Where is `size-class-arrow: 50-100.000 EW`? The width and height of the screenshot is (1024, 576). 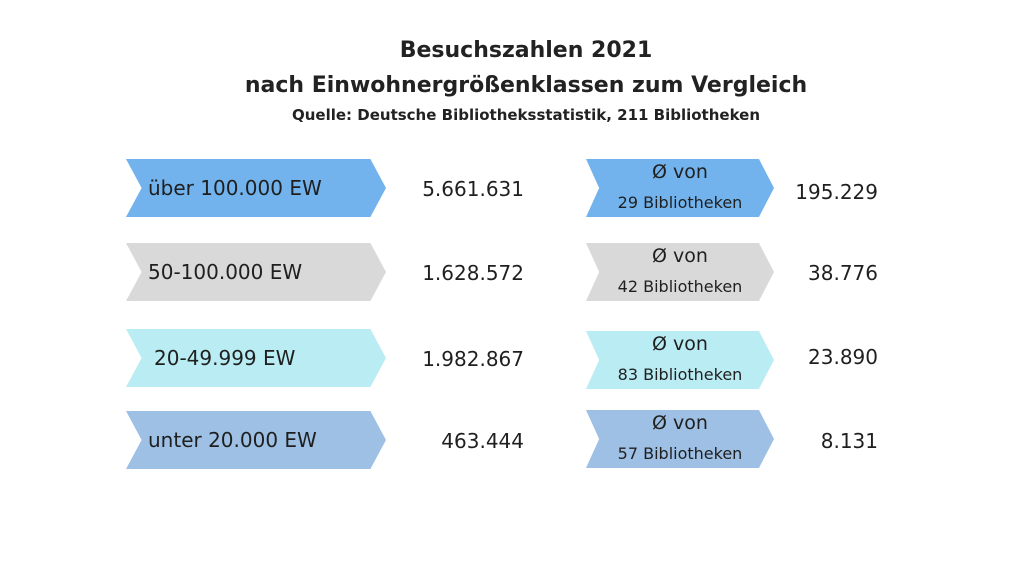 size-class-arrow: 50-100.000 EW is located at coordinates (256, 272).